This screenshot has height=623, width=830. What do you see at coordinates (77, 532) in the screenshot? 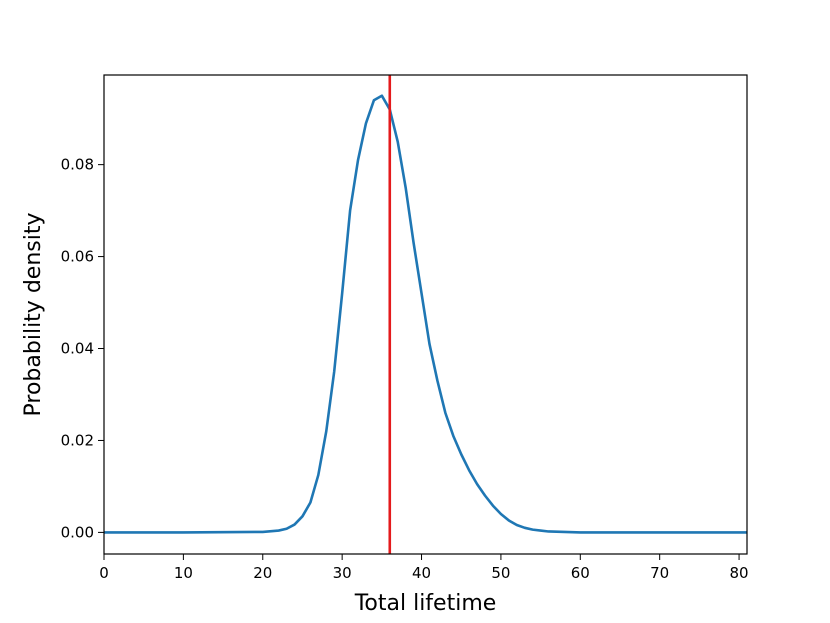
I see `y-tick-label: 0.00` at bounding box center [77, 532].